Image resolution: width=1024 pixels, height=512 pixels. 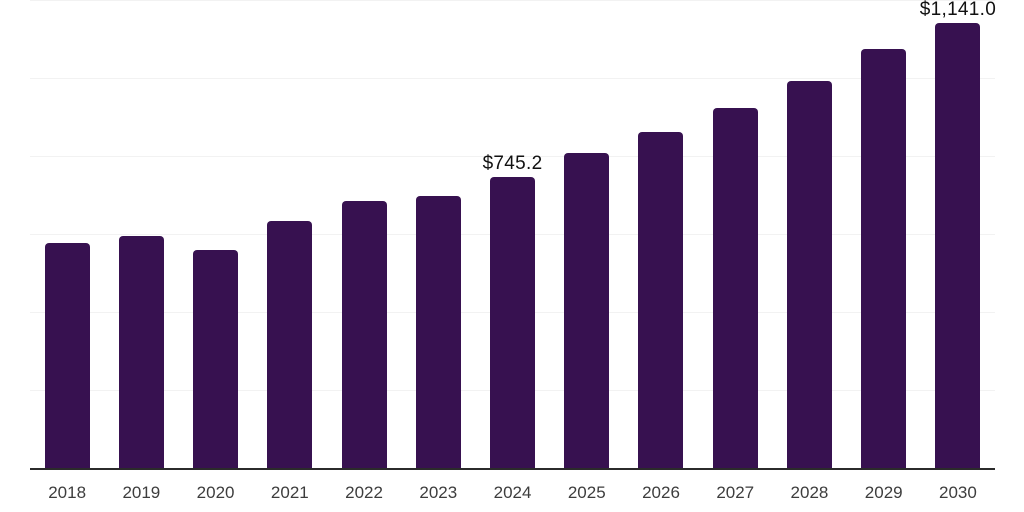 I want to click on bar-2020, so click(x=216, y=359).